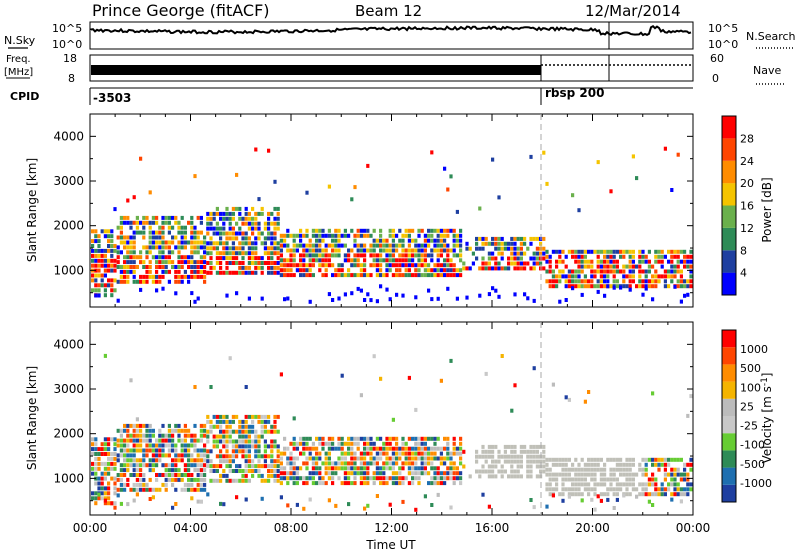 This screenshot has height=554, width=800. What do you see at coordinates (68, 434) in the screenshot?
I see `y-tick-label: 2000` at bounding box center [68, 434].